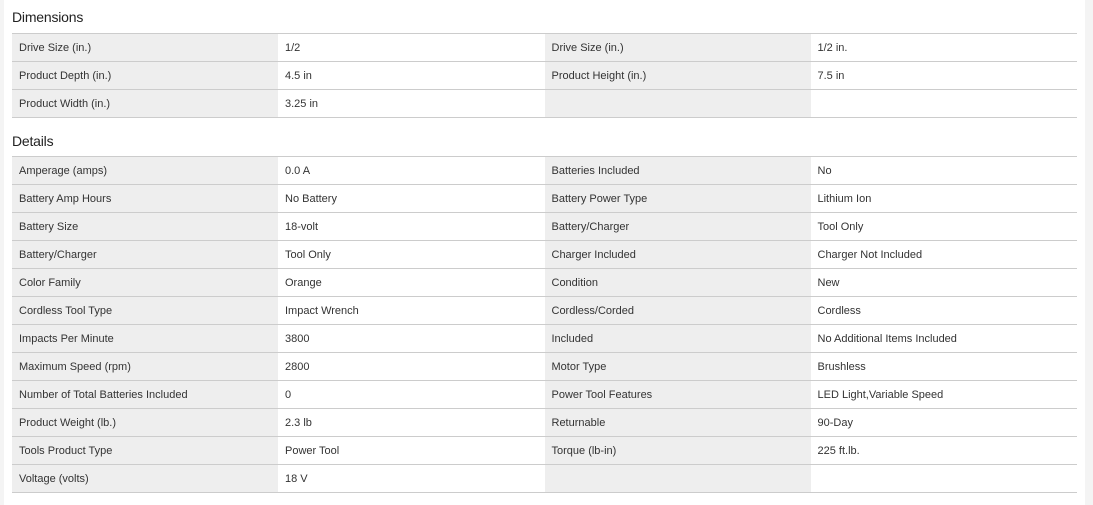 The width and height of the screenshot is (1093, 505). I want to click on spec-value: 1/2, so click(411, 47).